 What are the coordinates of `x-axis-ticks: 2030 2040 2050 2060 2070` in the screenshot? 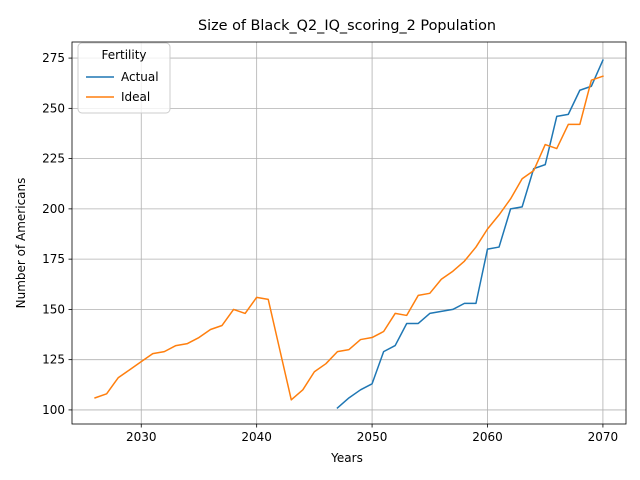 It's located at (372, 434).